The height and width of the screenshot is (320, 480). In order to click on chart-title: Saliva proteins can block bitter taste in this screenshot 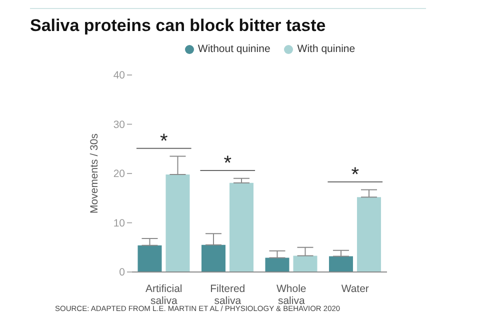, I will do `click(178, 26)`.